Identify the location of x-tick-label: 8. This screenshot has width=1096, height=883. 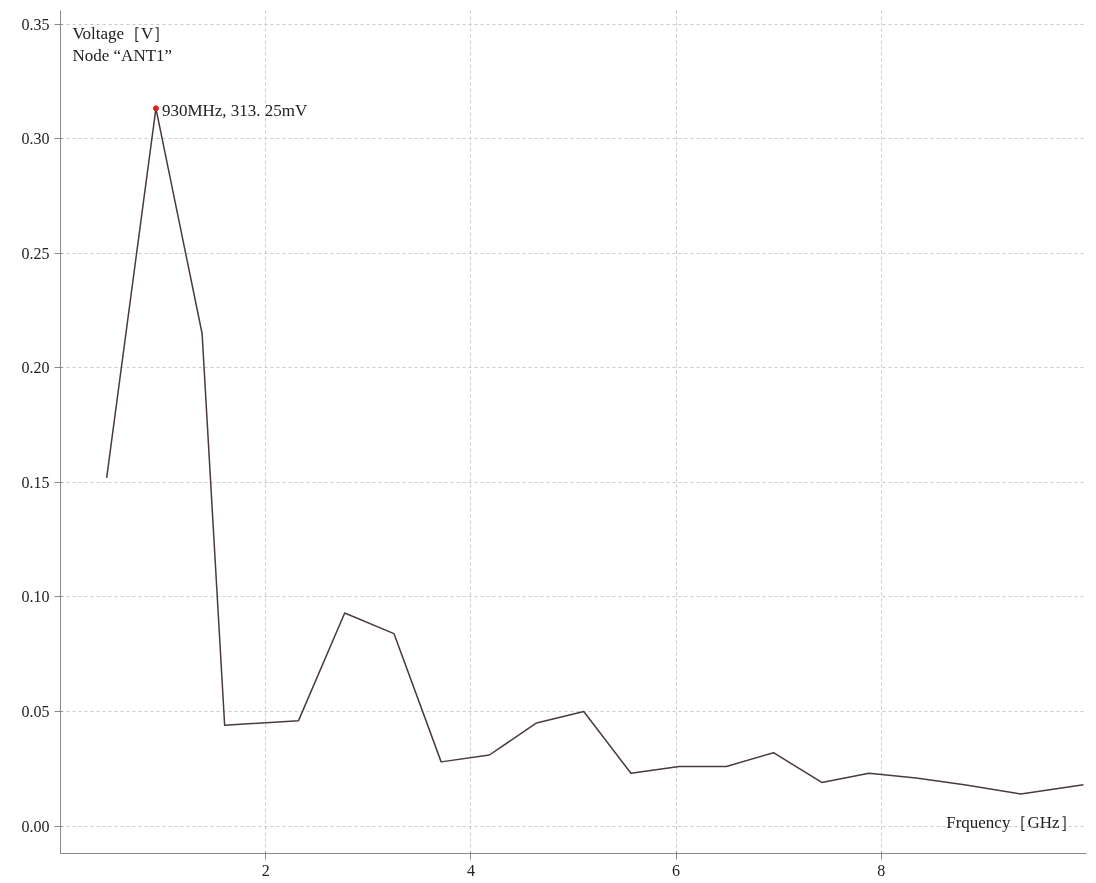
(881, 870).